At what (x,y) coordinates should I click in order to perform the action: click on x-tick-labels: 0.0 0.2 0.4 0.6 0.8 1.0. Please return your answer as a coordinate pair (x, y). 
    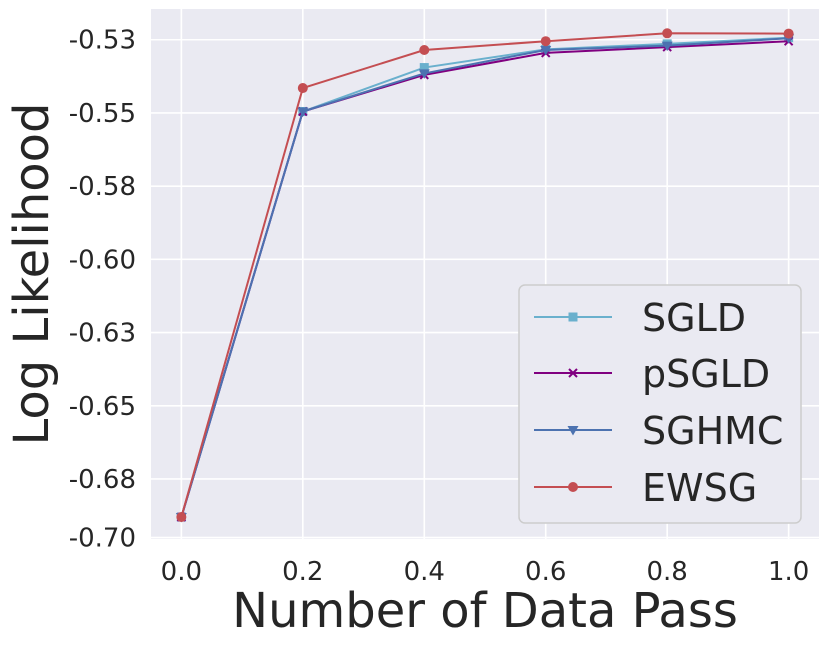
    Looking at the image, I should click on (485, 572).